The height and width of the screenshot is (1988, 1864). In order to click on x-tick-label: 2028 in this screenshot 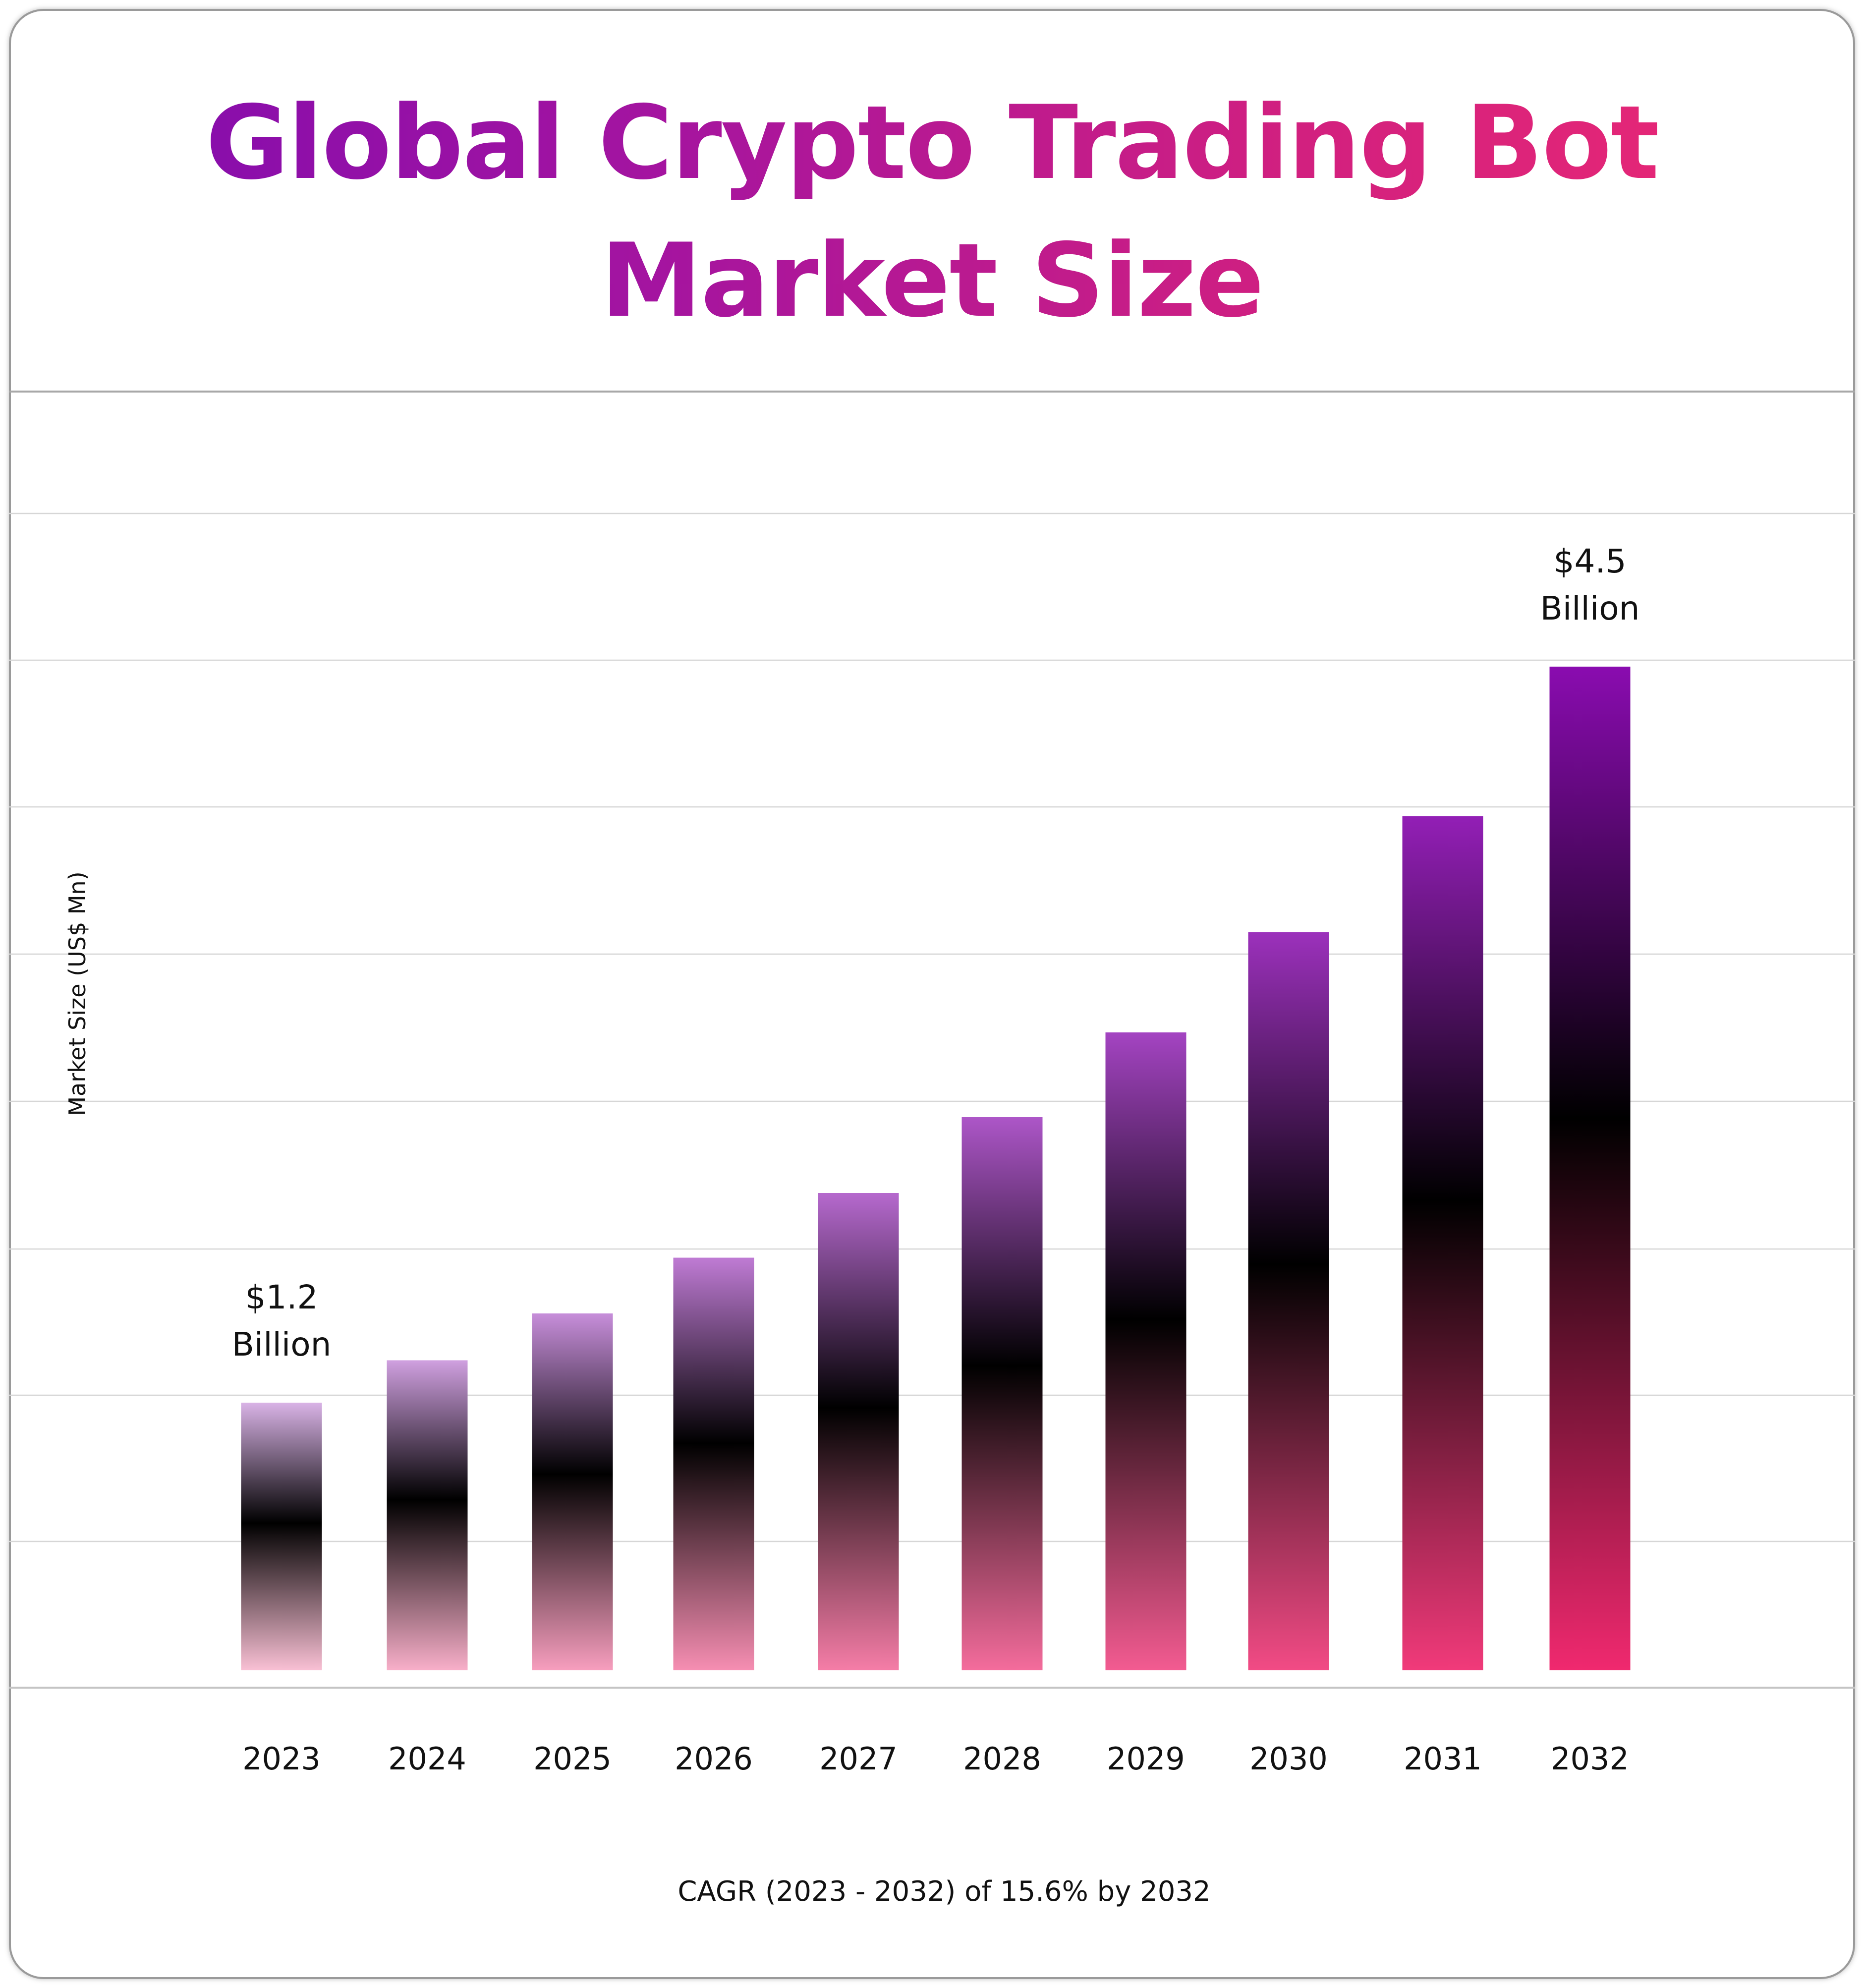, I will do `click(1002, 1759)`.